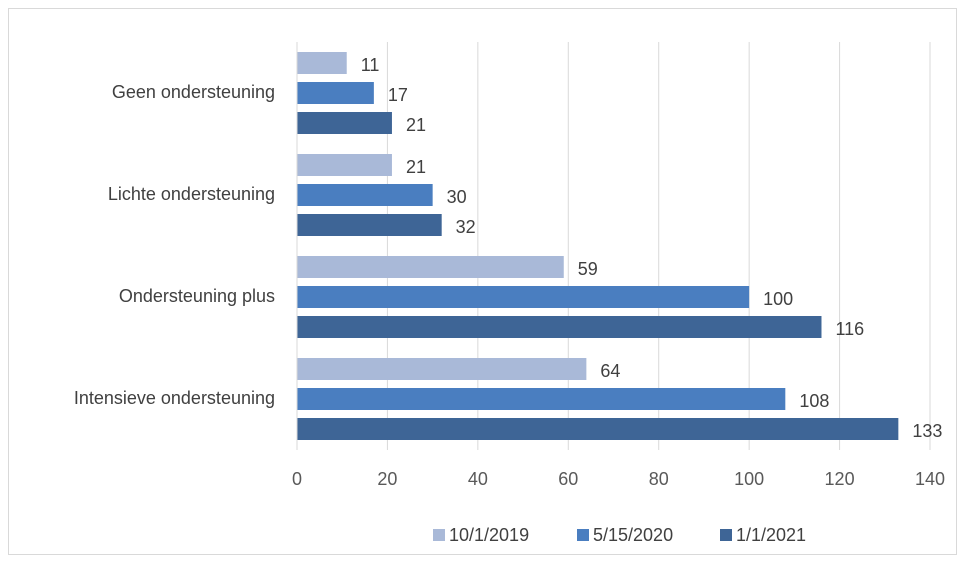 The width and height of the screenshot is (965, 568). I want to click on x-tick-label: 120, so click(840, 479).